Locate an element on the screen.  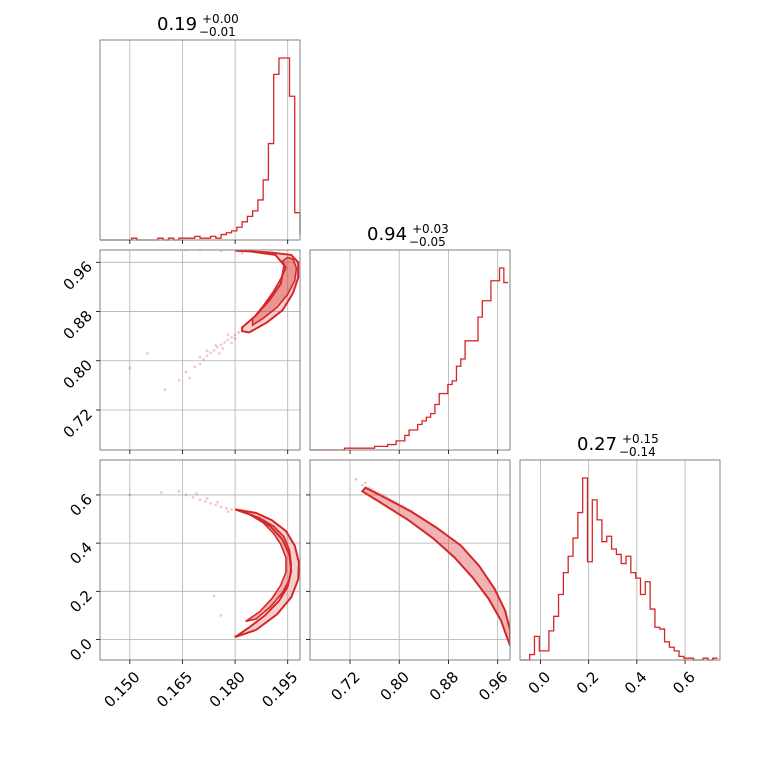
xtick-label-param2: 0.96 is located at coordinates (493, 686).